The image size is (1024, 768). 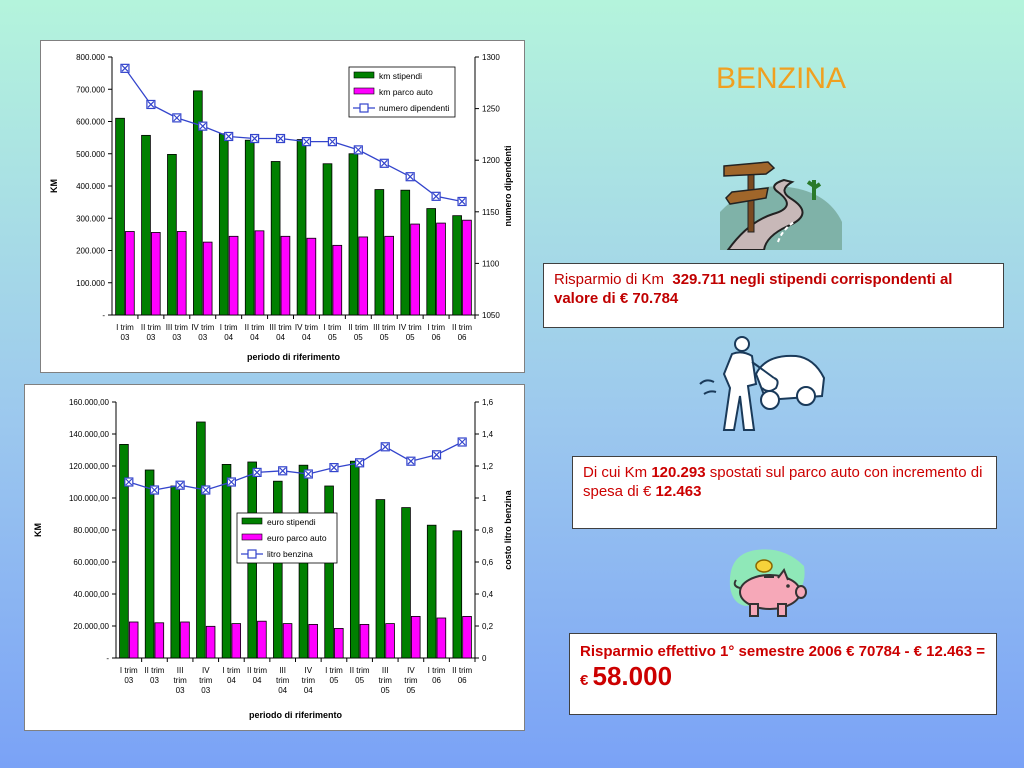 What do you see at coordinates (364, 108) in the screenshot?
I see `chart1-legend-marker` at bounding box center [364, 108].